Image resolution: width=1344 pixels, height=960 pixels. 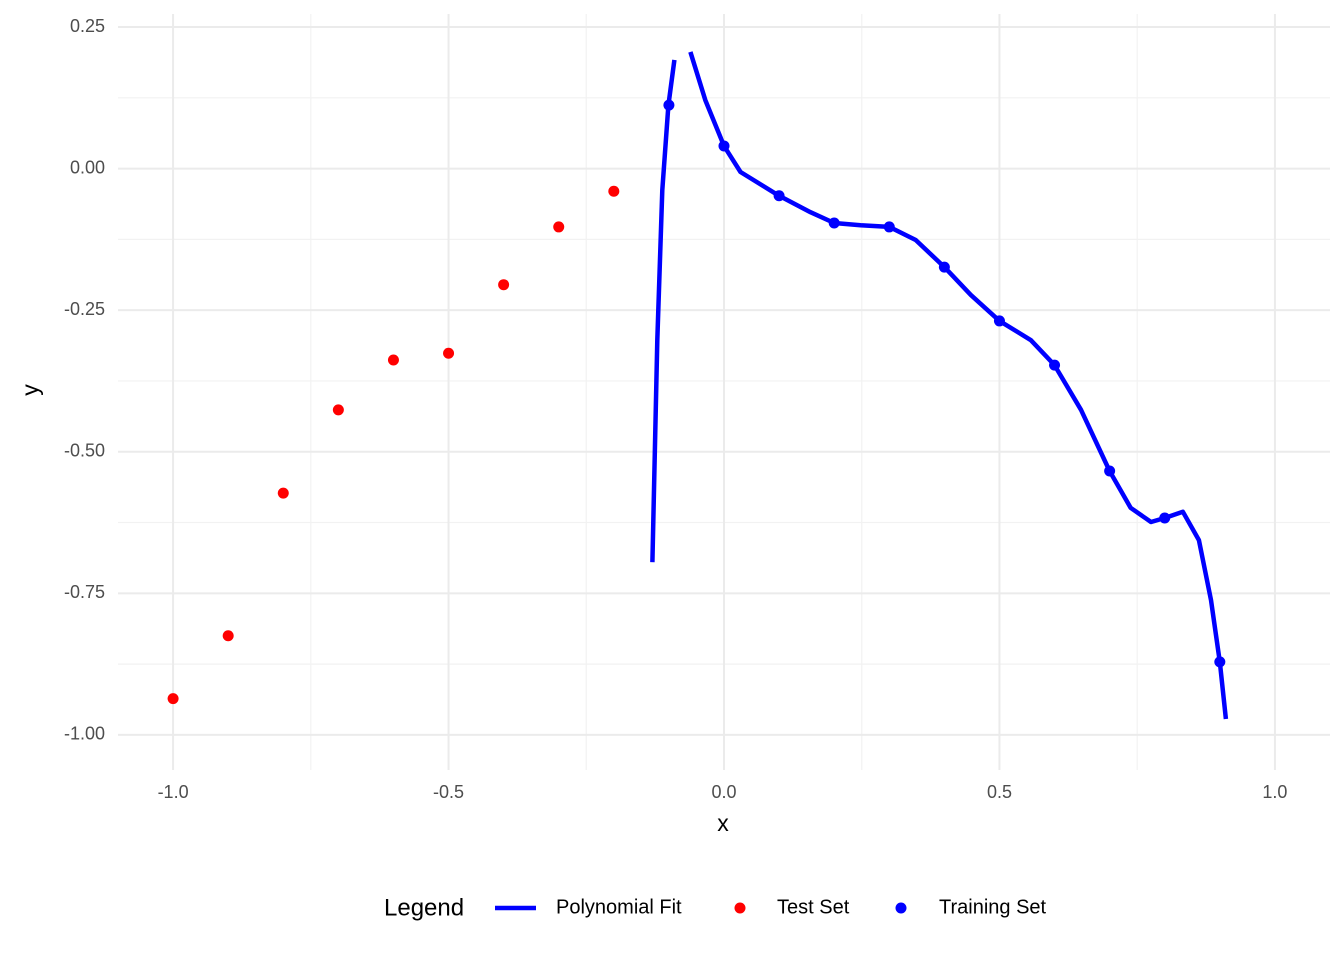 I want to click on x-tick-label: 1.0, so click(x=1274, y=792).